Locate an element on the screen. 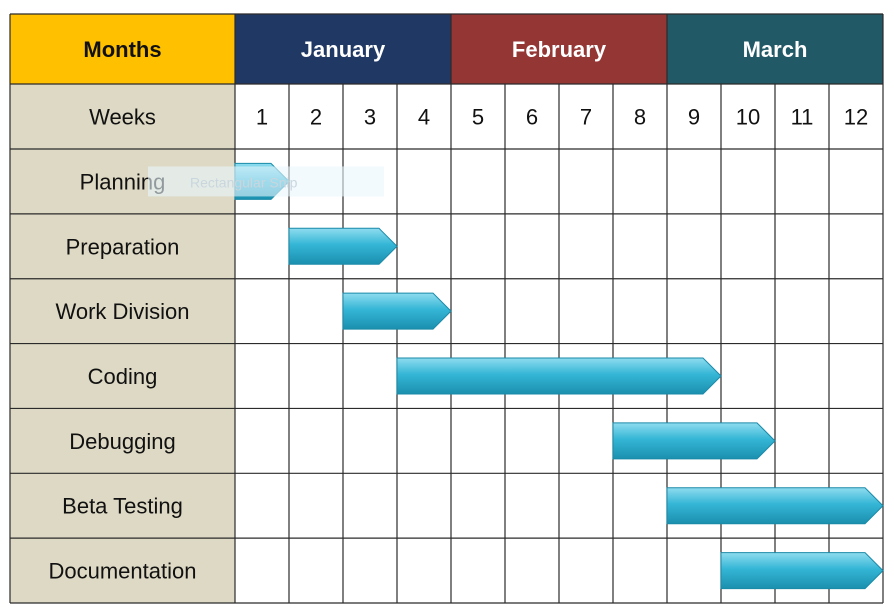 This screenshot has width=894, height=616. month-label: January is located at coordinates (343, 49).